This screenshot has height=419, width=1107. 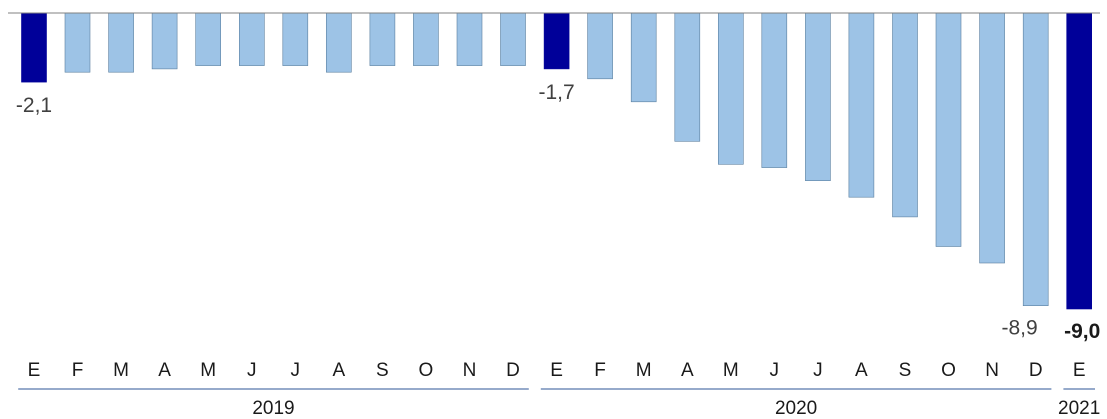 What do you see at coordinates (992, 370) in the screenshot?
I see `month-tick-22: N` at bounding box center [992, 370].